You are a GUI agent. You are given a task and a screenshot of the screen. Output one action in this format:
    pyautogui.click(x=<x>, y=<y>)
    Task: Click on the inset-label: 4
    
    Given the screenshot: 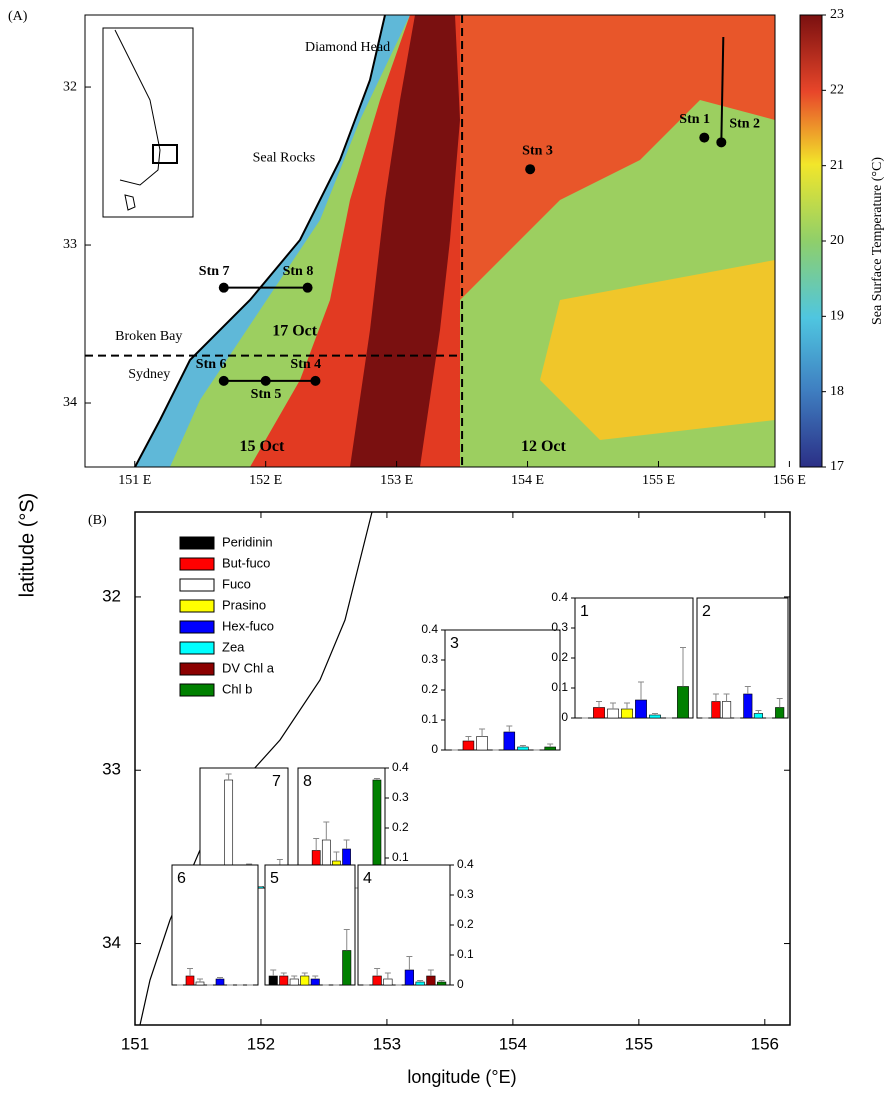 What is the action you would take?
    pyautogui.click(x=367, y=878)
    